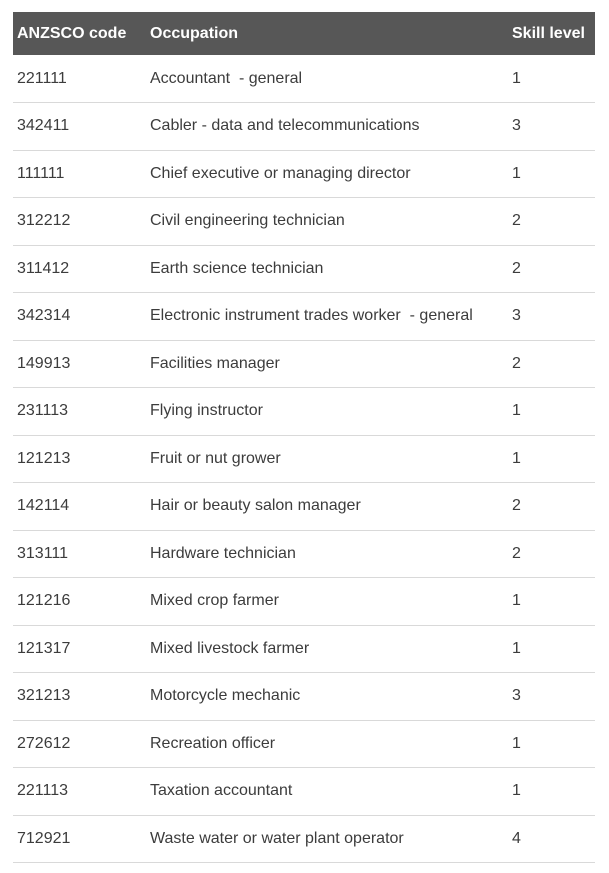 The width and height of the screenshot is (609, 873). I want to click on occupation-cell: Flying instructor, so click(327, 411).